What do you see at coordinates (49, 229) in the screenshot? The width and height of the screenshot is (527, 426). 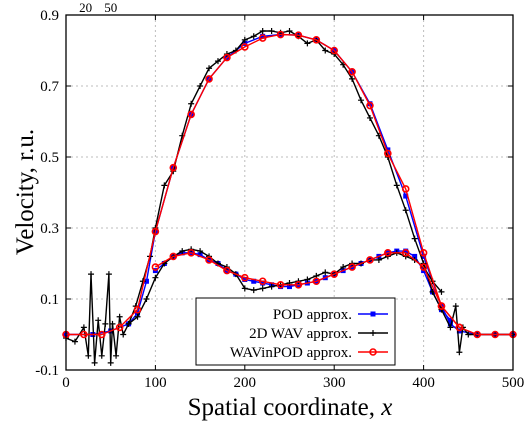 I see `y-tick-label: 0.3` at bounding box center [49, 229].